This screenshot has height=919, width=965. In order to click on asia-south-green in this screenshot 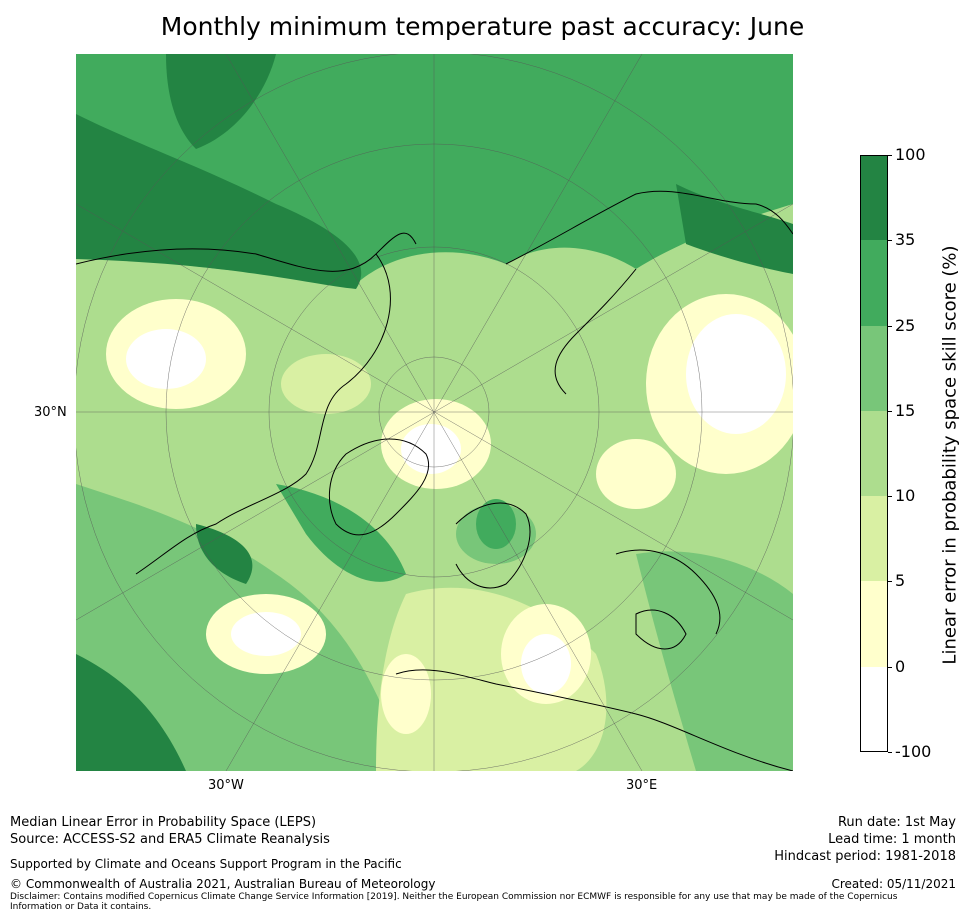, I will do `click(714, 661)`.